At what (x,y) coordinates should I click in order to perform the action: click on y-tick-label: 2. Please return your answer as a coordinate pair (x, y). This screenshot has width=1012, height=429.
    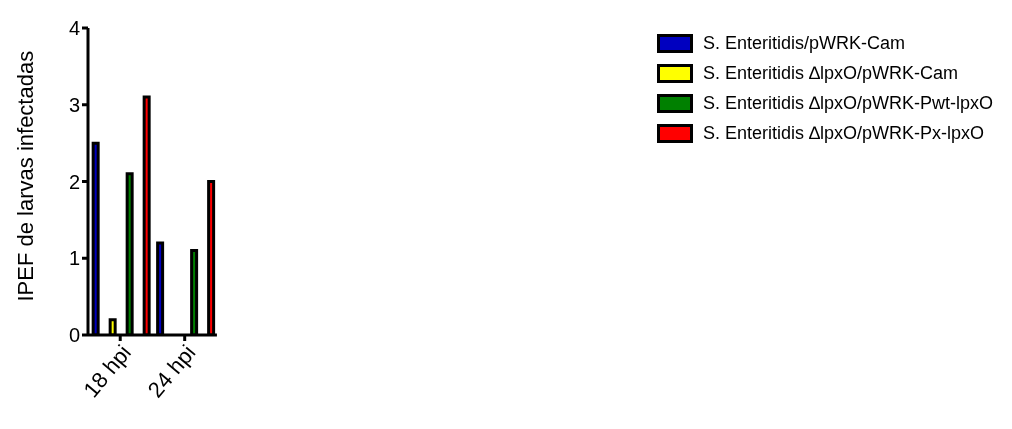
    Looking at the image, I should click on (74, 181).